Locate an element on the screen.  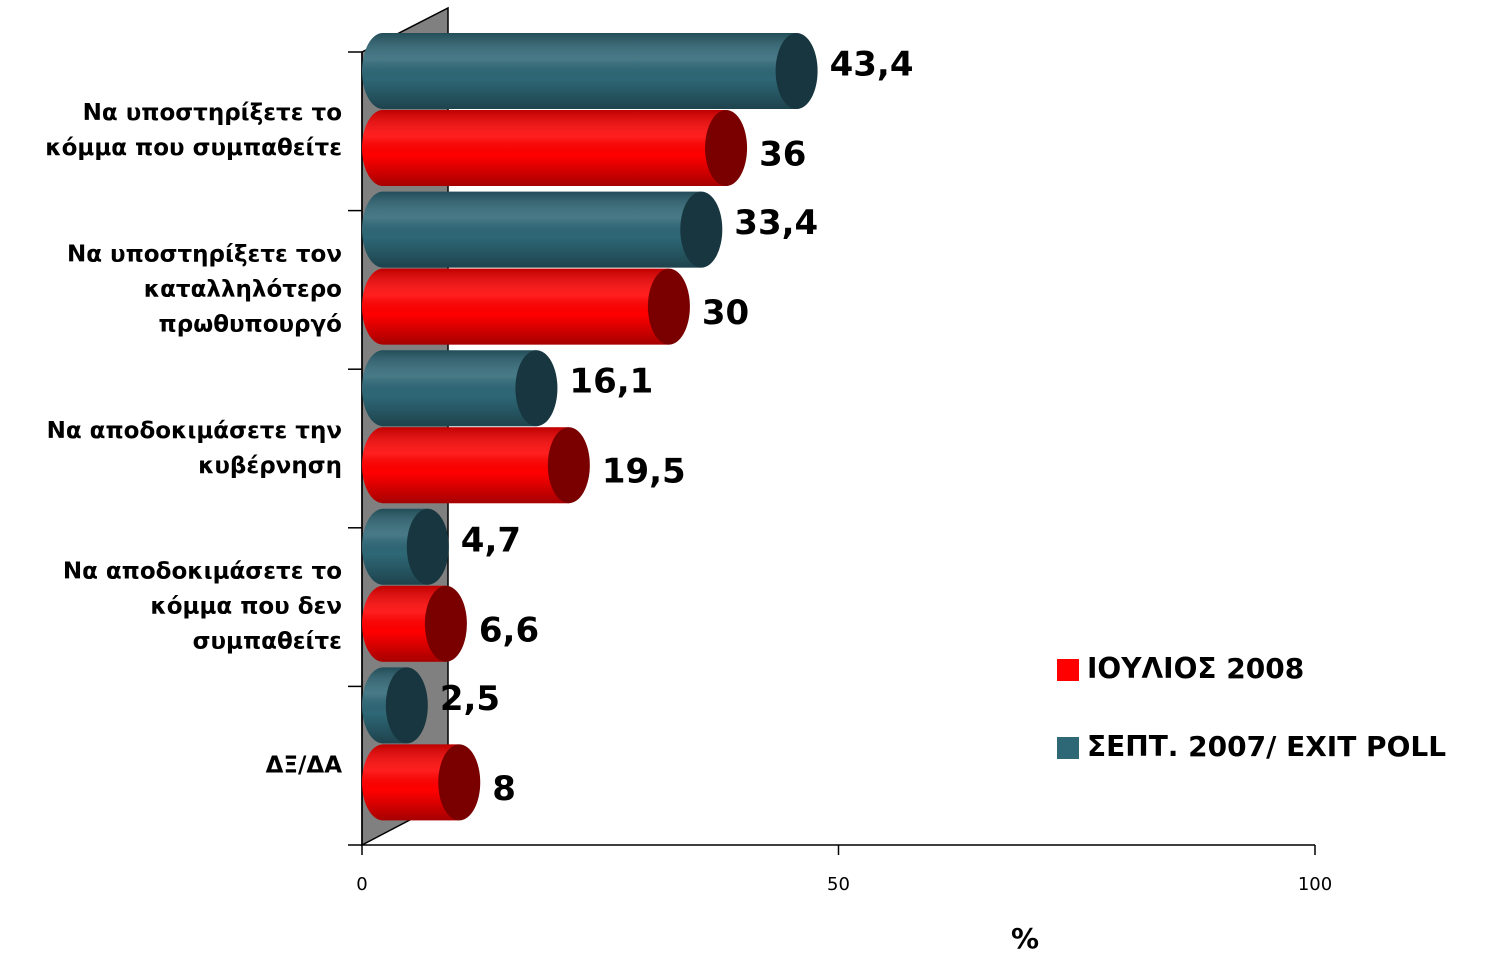
value-label: 16,1 is located at coordinates (611, 382).